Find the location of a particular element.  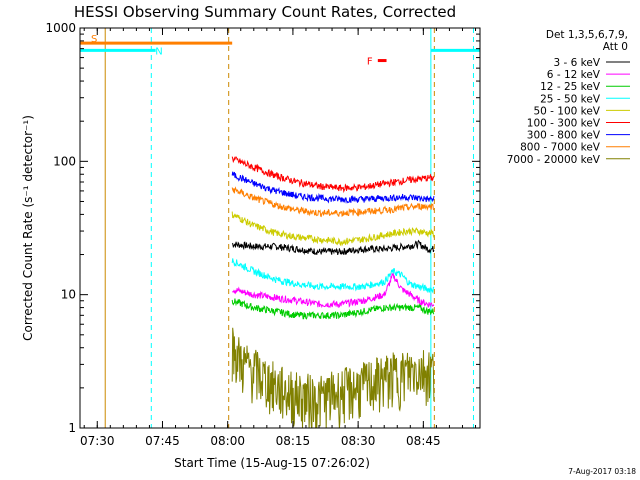

y-axis-label: Corrected Count Rate (s⁻¹ detector⁻¹) is located at coordinates (28, 228).